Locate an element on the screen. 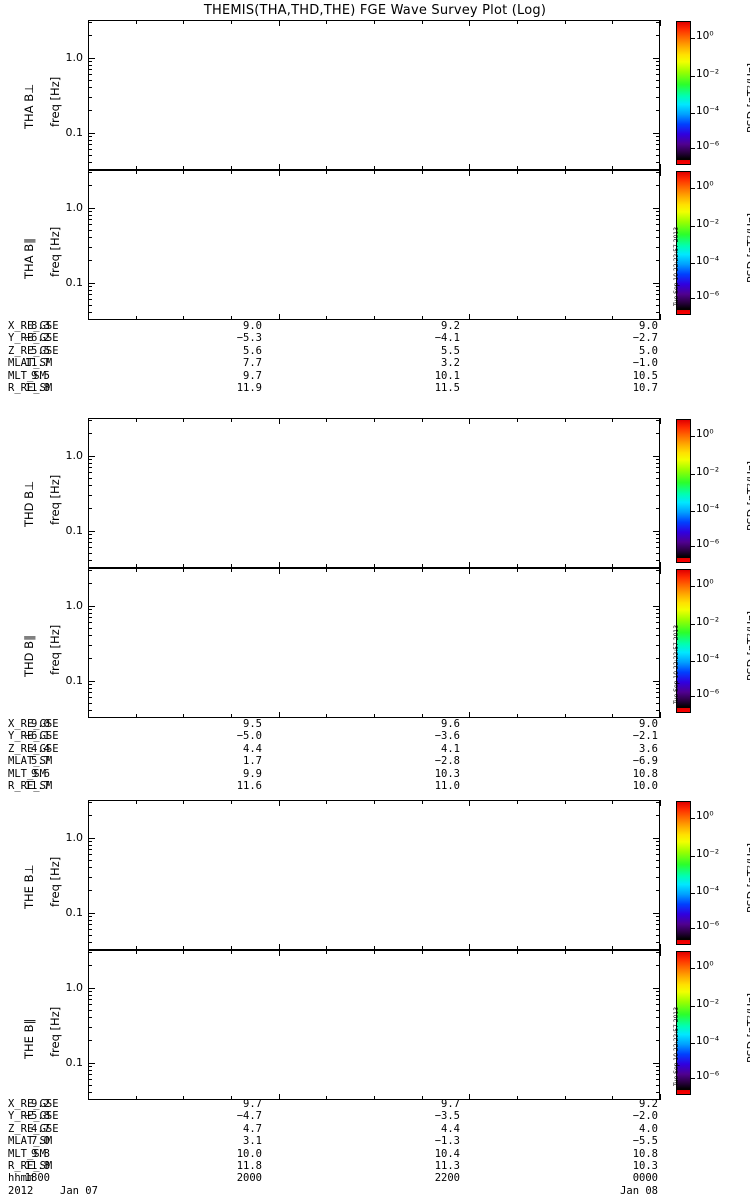 Image resolution: width=750 pixels, height=1200 pixels. axis-label-y: 1.0 is located at coordinates (74, 207).